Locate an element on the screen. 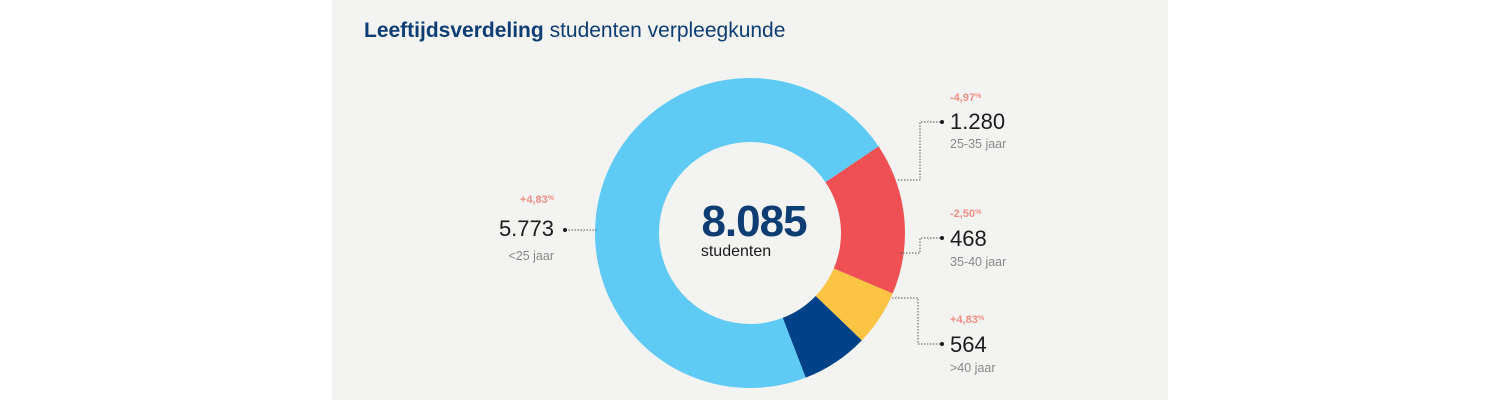  connector-40-jaar is located at coordinates (917, 321).